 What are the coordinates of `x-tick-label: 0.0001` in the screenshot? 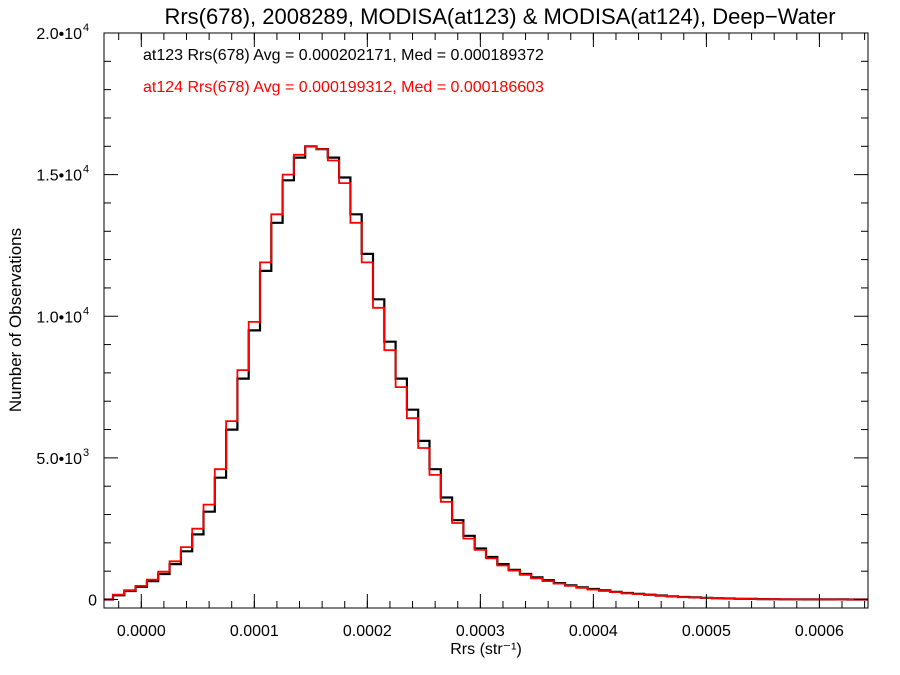 It's located at (254, 631).